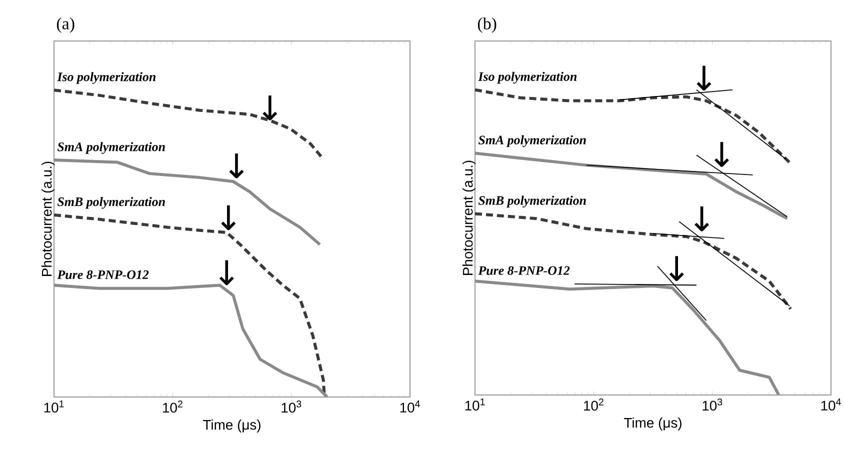 This screenshot has height=449, width=844. What do you see at coordinates (65, 25) in the screenshot?
I see `chart-title: (a)` at bounding box center [65, 25].